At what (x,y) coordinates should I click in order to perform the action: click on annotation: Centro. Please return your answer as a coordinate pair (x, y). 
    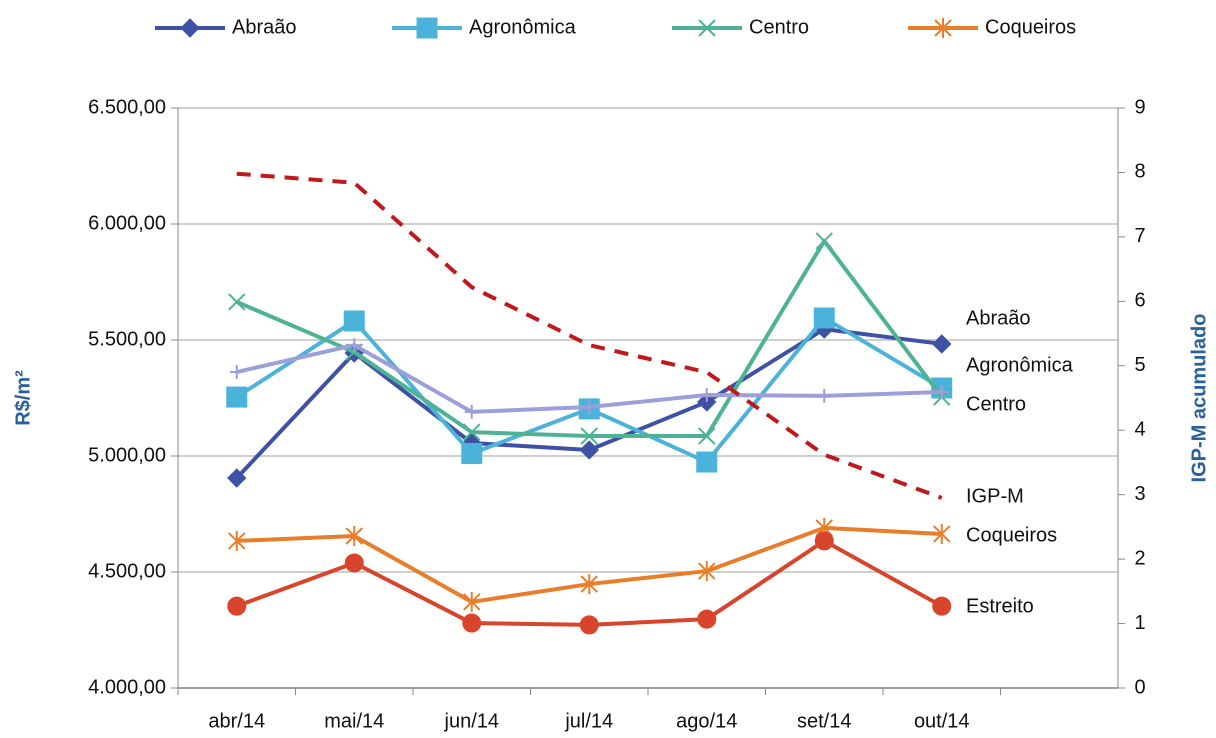
    Looking at the image, I should click on (996, 404).